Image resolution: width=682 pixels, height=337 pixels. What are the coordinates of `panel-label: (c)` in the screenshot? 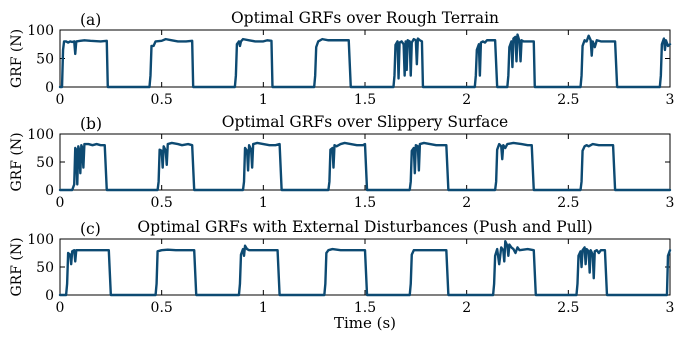 It's located at (90, 229).